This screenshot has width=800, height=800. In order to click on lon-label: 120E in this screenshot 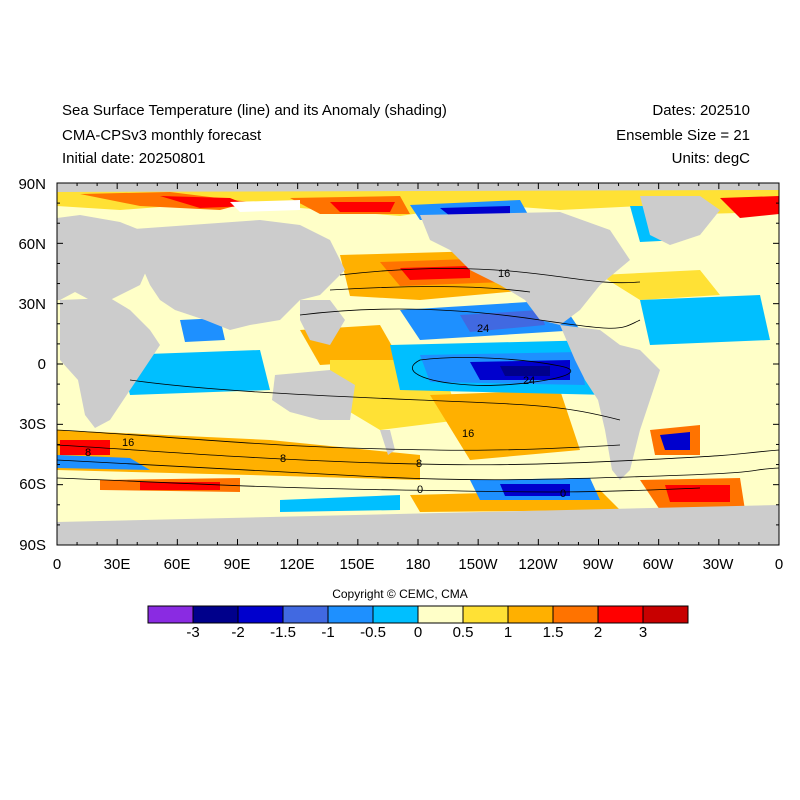, I will do `click(296, 564)`.